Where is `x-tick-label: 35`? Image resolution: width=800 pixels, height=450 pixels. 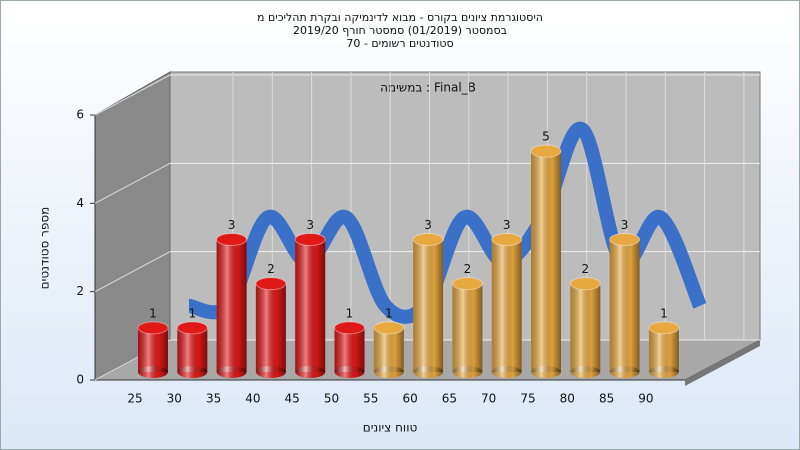 x-tick-label: 35 is located at coordinates (213, 399).